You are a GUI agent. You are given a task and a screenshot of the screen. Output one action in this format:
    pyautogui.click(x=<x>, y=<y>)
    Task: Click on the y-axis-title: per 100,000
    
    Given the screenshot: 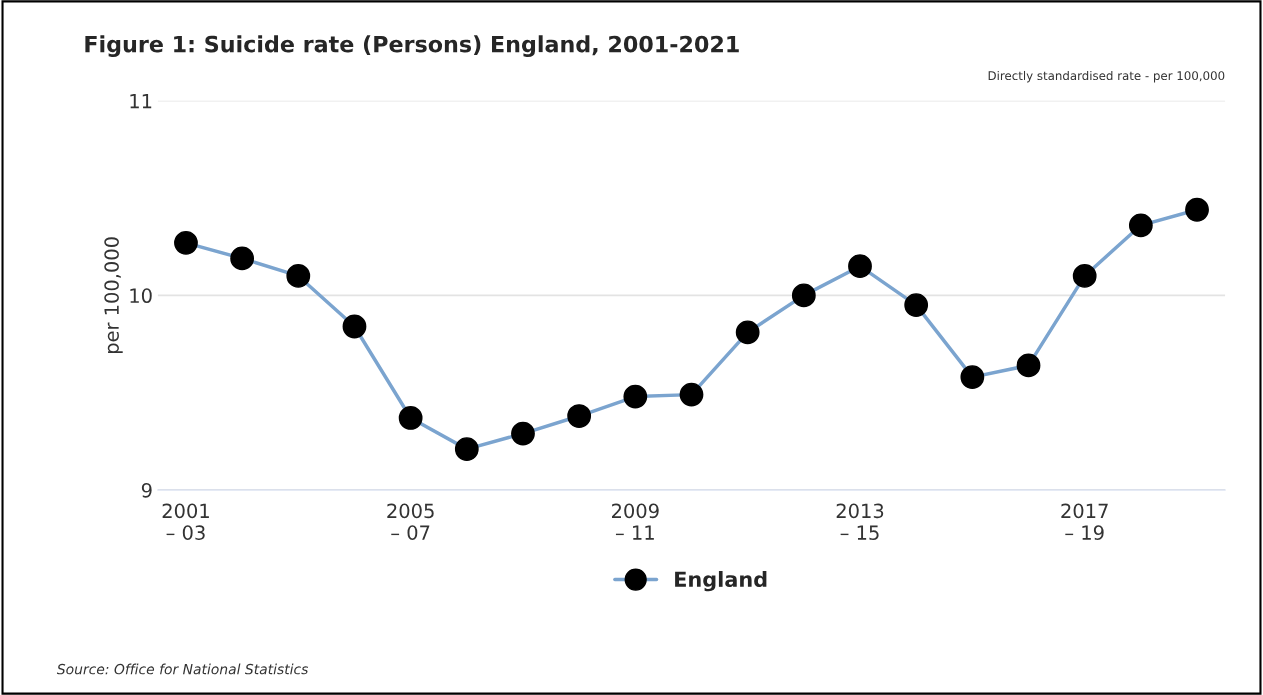 What is the action you would take?
    pyautogui.click(x=113, y=295)
    